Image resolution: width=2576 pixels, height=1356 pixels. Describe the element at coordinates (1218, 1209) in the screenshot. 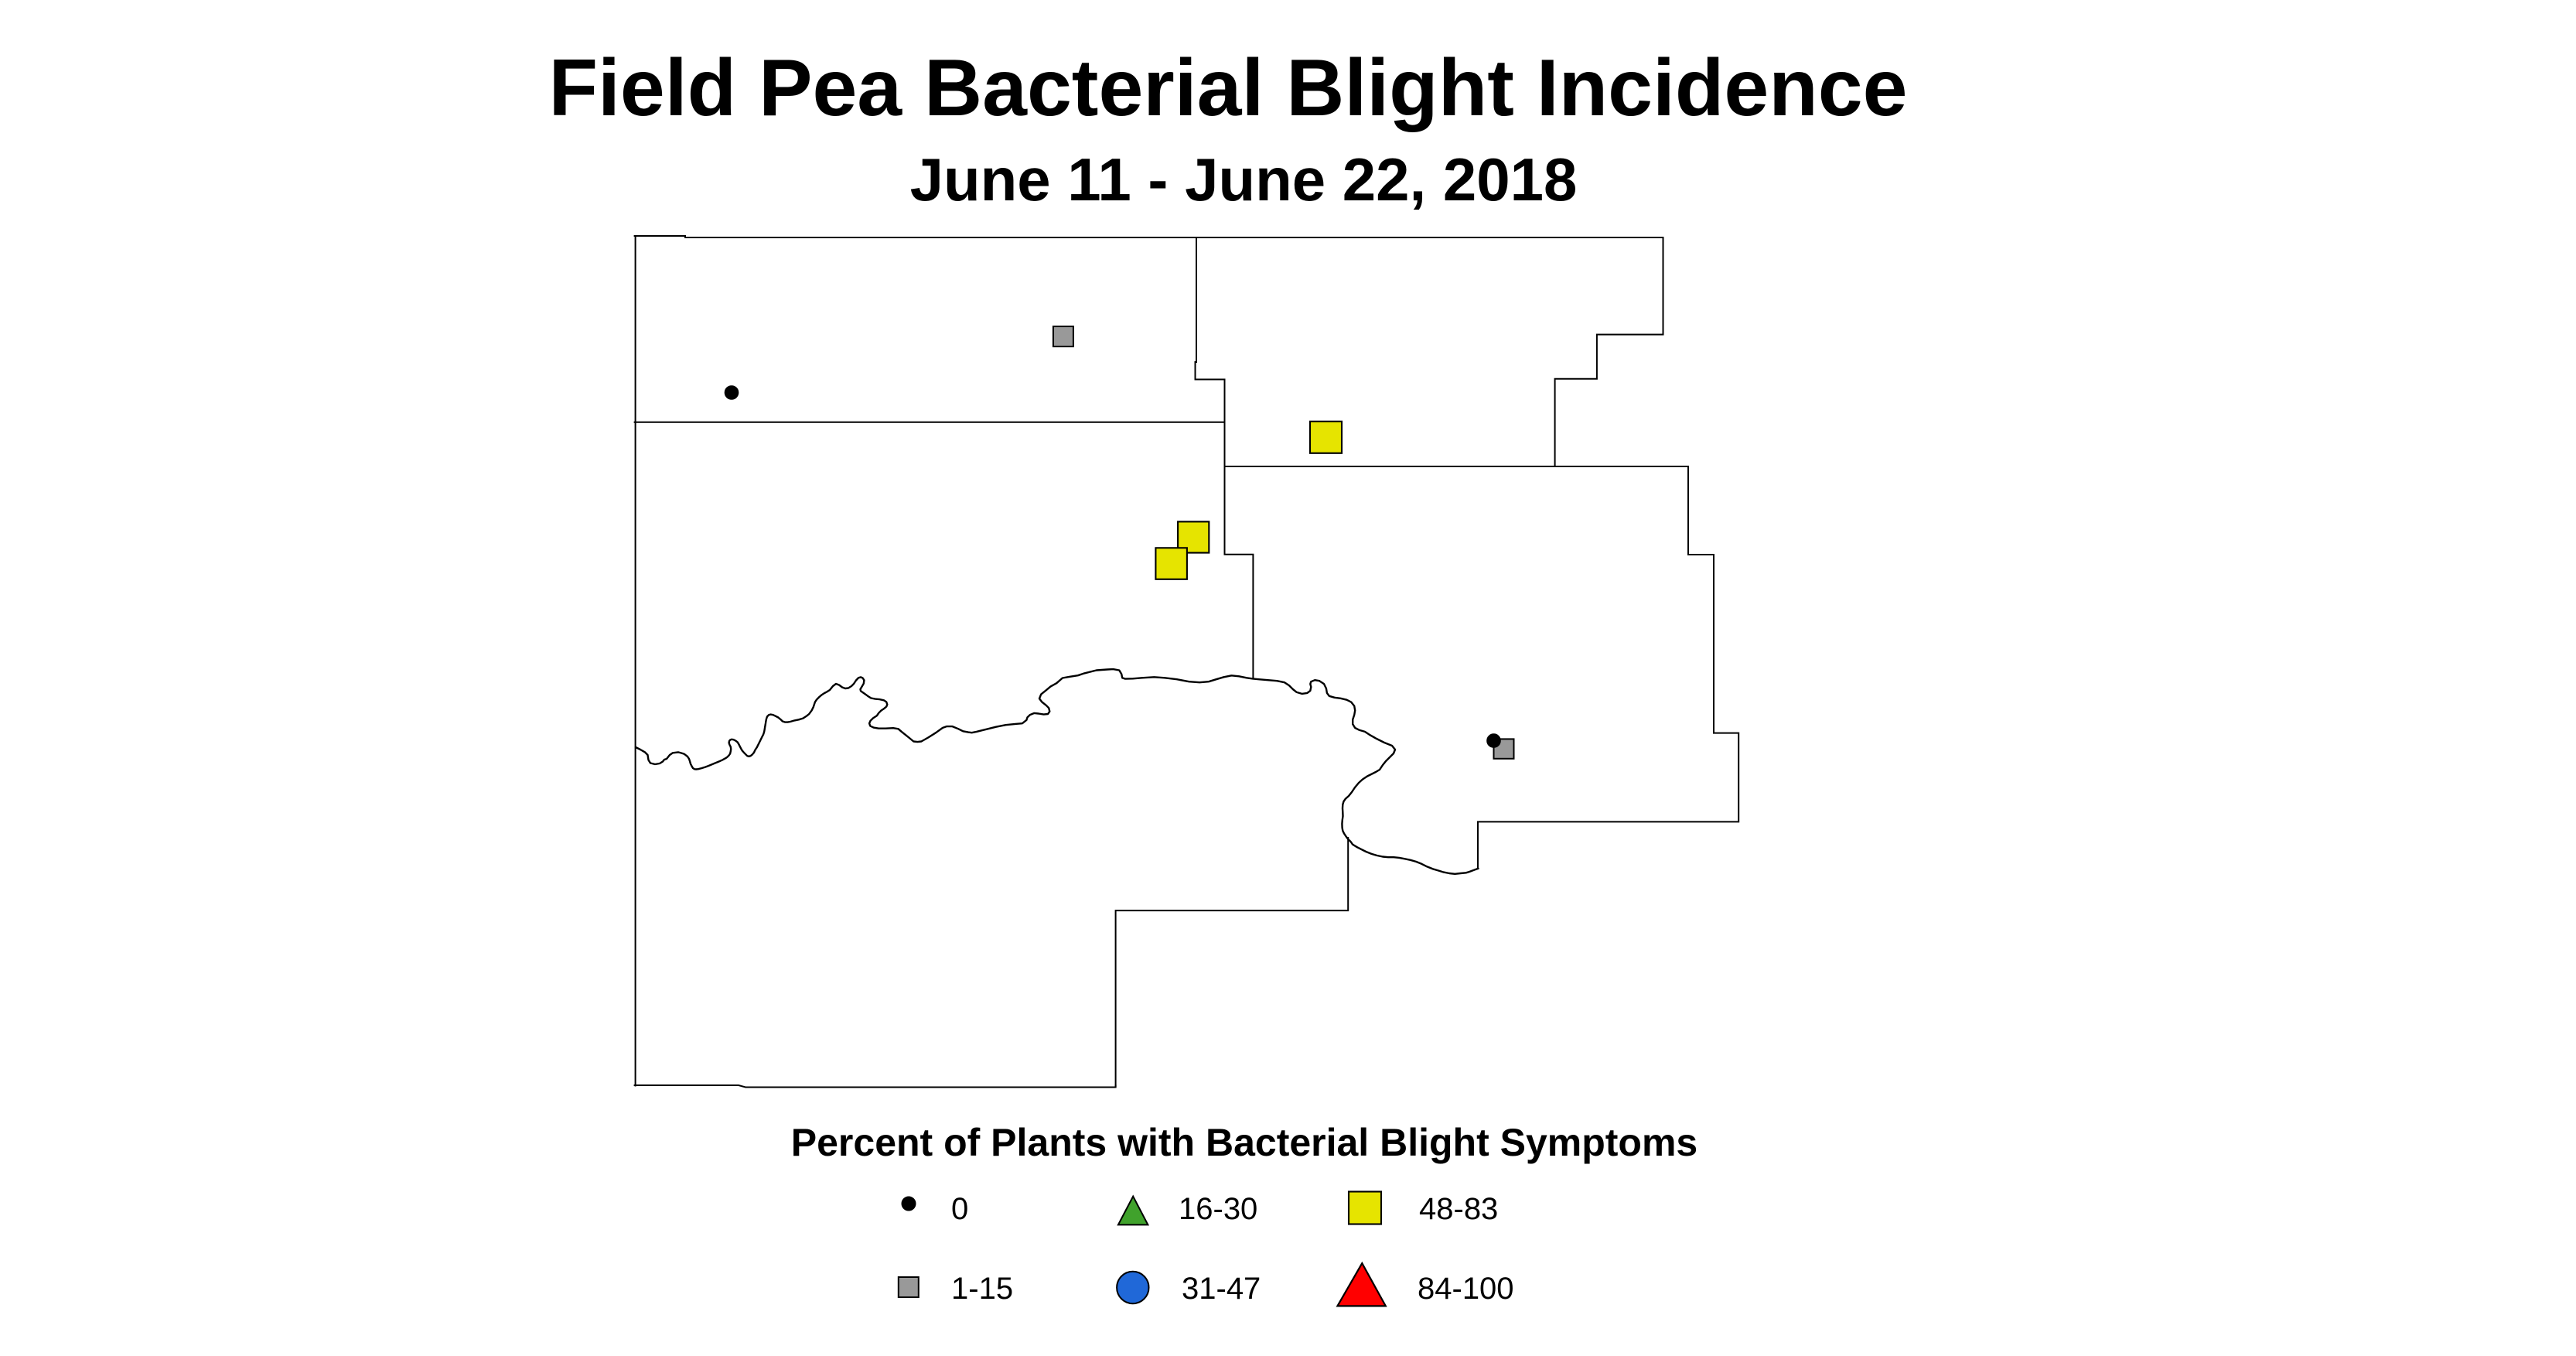

I see `svg-text: 16-30` at that location.